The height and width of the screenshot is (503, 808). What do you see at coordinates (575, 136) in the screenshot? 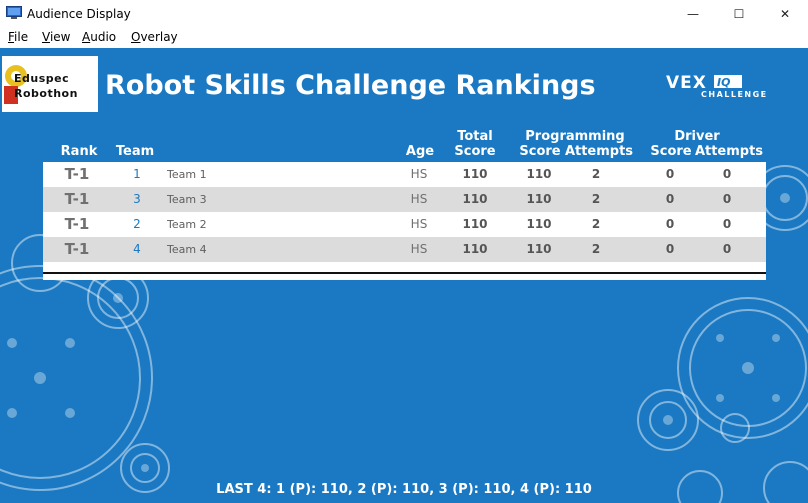
I see `header-programming: Programming` at bounding box center [575, 136].